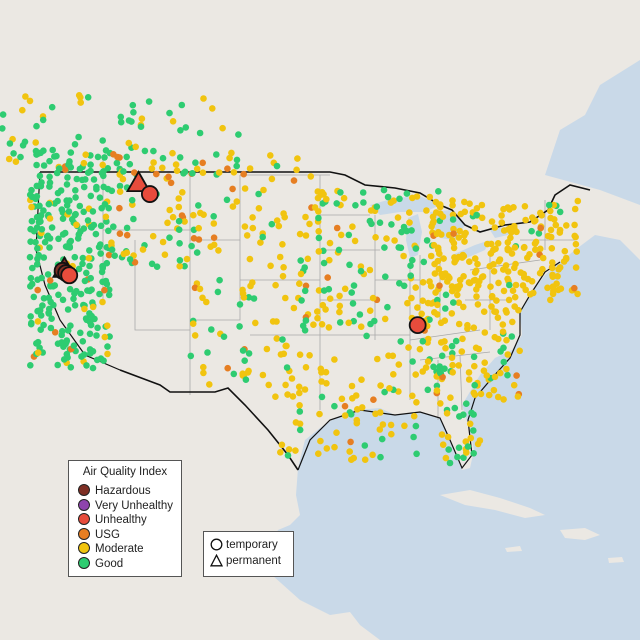 Image resolution: width=640 pixels, height=640 pixels. Describe the element at coordinates (125, 505) in the screenshot. I see `legend-item-very-unhealthy: Very Unhealthy` at that location.